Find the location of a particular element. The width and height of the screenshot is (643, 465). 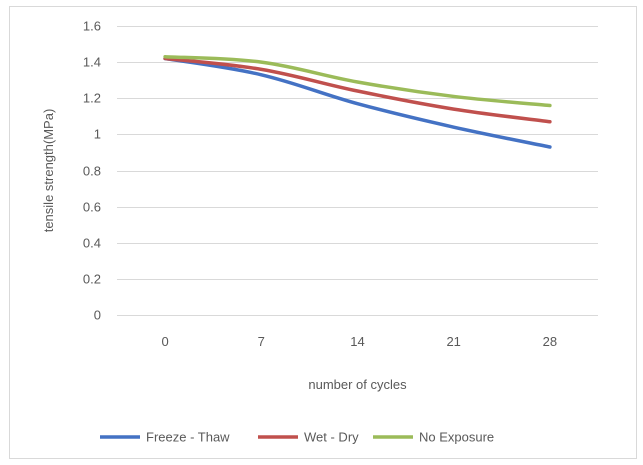

x-tick-label: 28 is located at coordinates (550, 341).